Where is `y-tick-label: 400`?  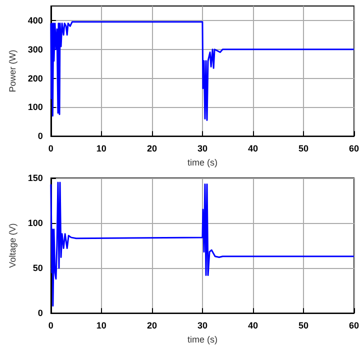
y-tick-label: 400 is located at coordinates (35, 20).